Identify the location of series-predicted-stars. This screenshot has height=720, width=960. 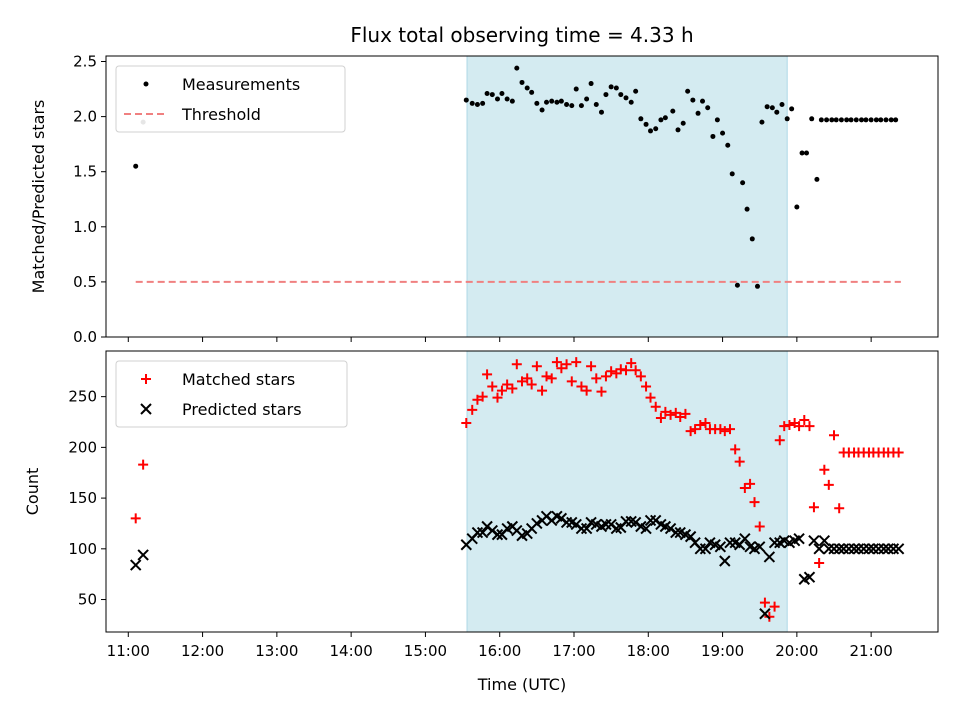
(517, 565).